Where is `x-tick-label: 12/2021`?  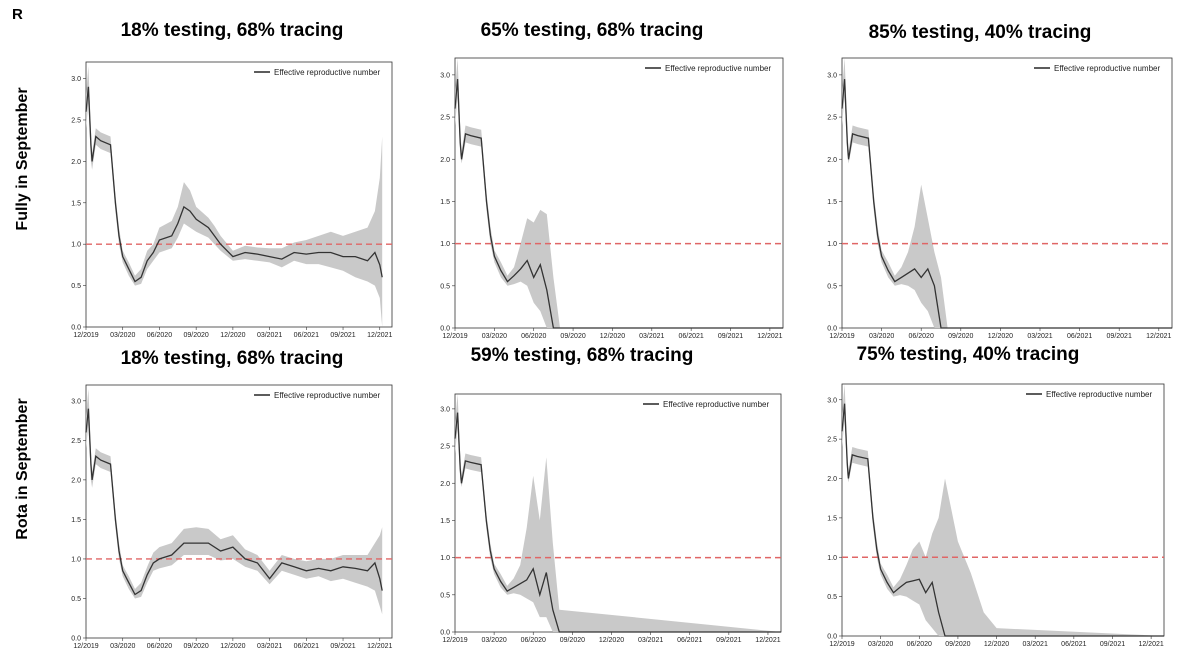 x-tick-label: 12/2021 is located at coordinates (1158, 336).